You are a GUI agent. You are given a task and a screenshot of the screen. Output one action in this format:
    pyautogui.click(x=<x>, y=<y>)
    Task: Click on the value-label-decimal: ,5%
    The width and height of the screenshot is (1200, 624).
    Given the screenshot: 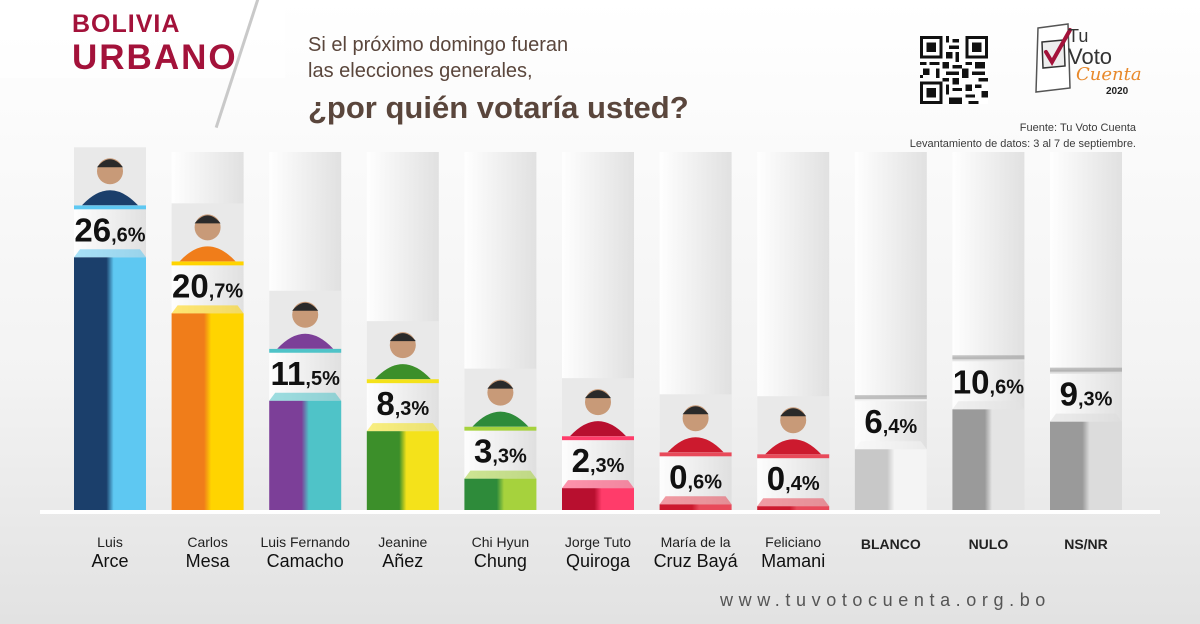 What is the action you would take?
    pyautogui.click(x=322, y=379)
    